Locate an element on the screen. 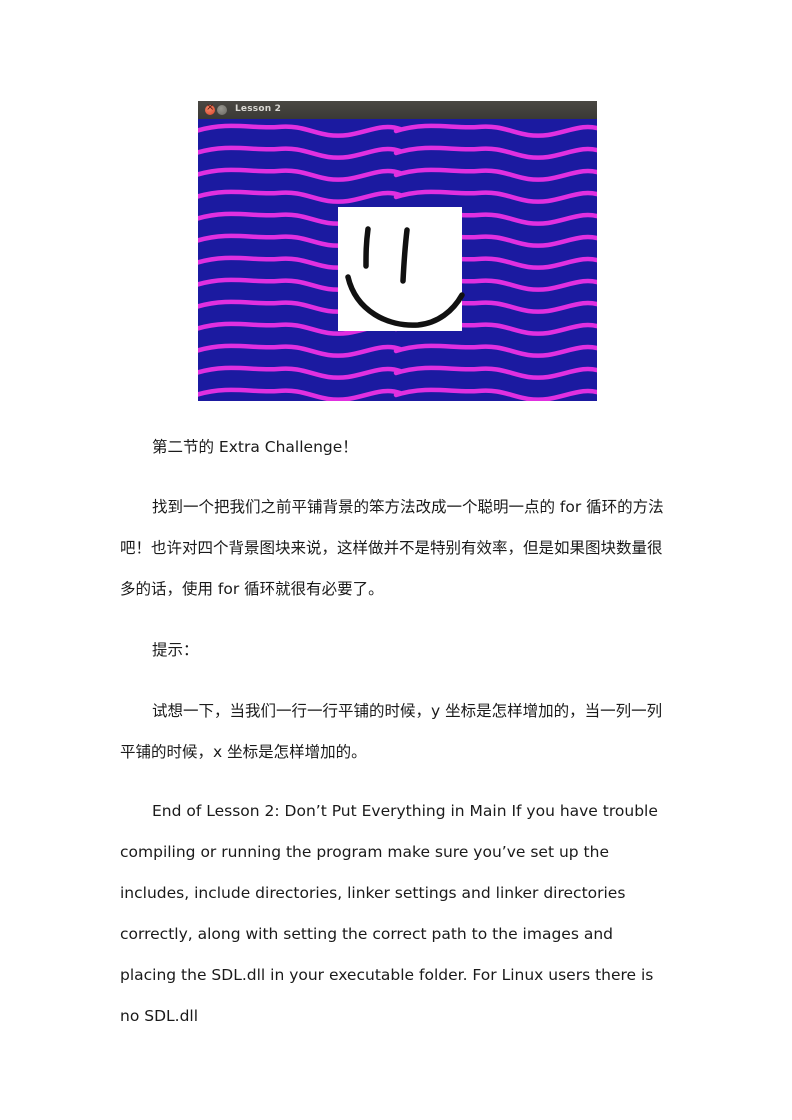  tiled-background-canvas is located at coordinates (397, 260).